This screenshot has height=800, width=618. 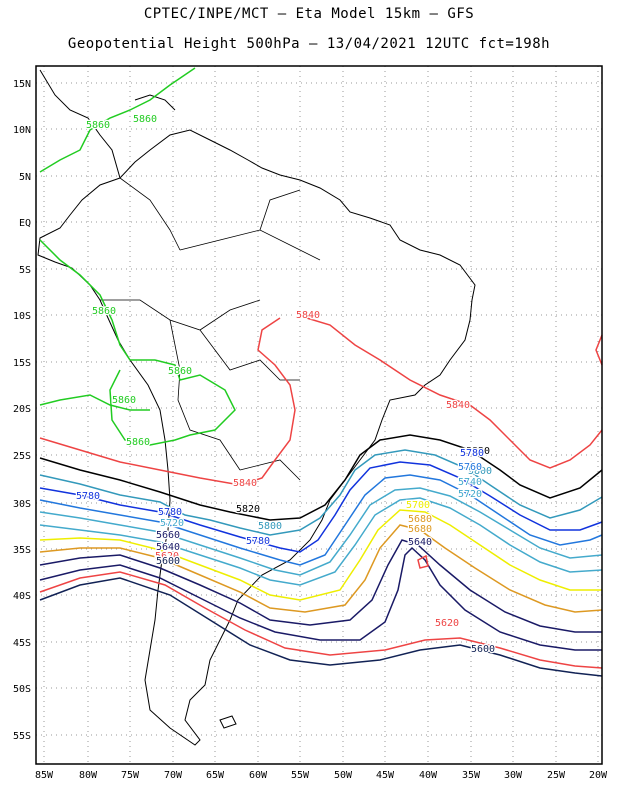 I want to click on contour-label: 5740, so click(x=470, y=482).